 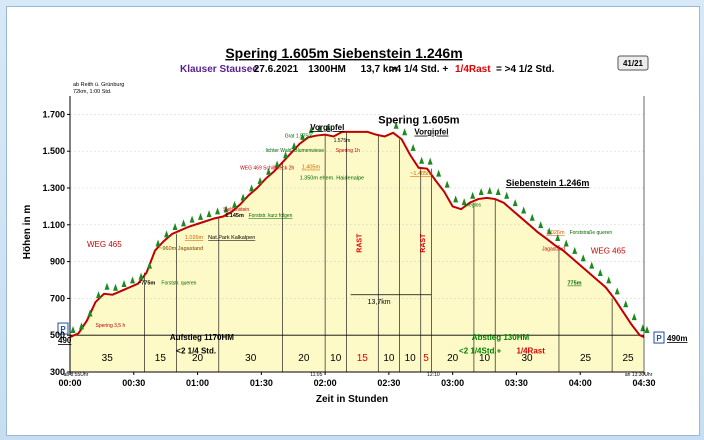 What do you see at coordinates (643, 383) in the screenshot?
I see `x-tick-label: 04:30` at bounding box center [643, 383].